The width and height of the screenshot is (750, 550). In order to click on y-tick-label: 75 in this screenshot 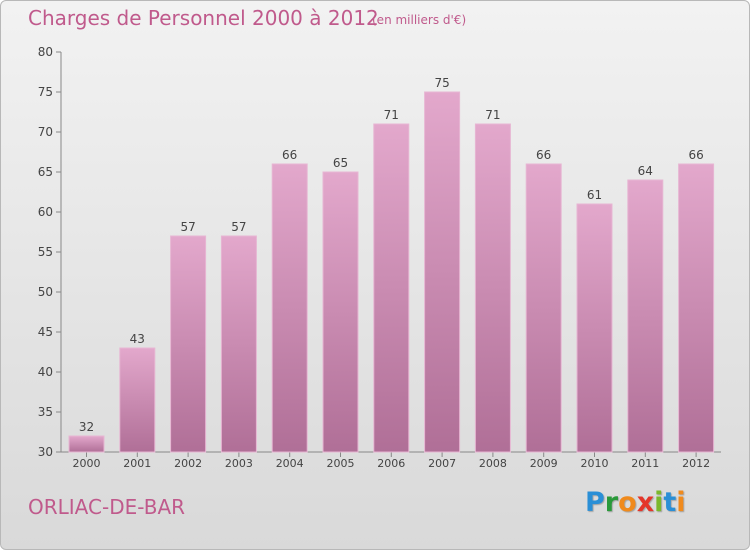, I will do `click(45, 92)`.